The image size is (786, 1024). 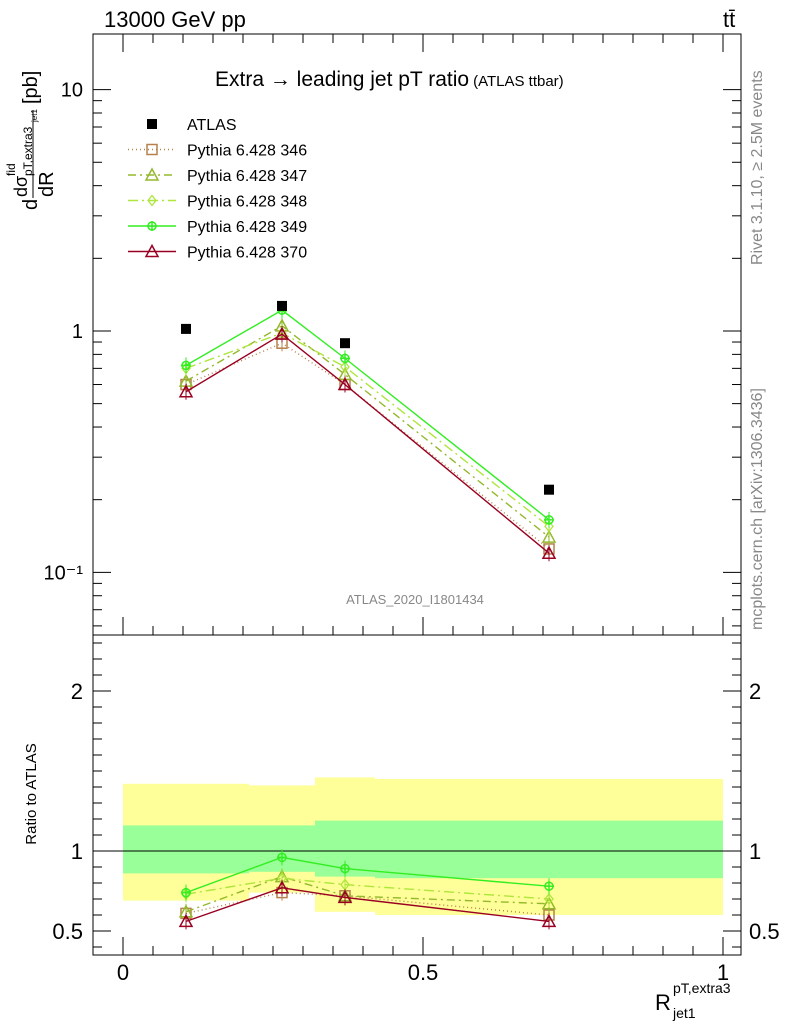 What do you see at coordinates (684, 1013) in the screenshot?
I see `x-label-sub: jet1` at bounding box center [684, 1013].